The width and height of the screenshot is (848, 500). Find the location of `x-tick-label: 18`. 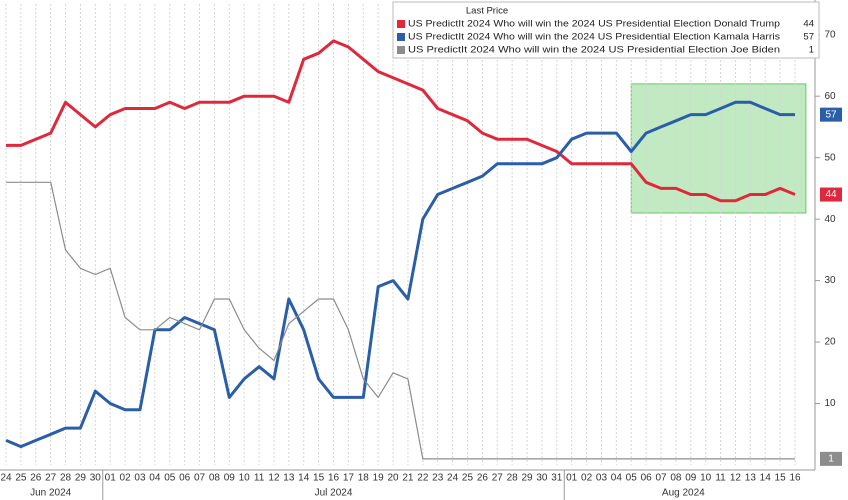

x-tick-label: 18 is located at coordinates (364, 478).